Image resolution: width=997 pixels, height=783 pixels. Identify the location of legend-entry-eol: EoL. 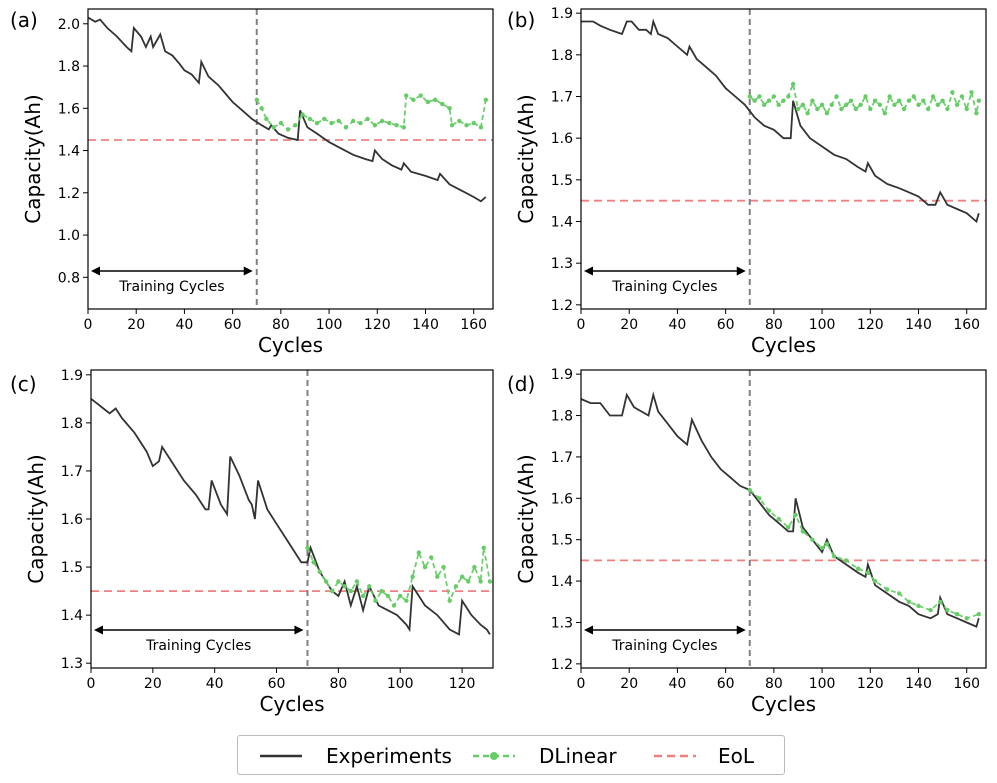
(703, 756).